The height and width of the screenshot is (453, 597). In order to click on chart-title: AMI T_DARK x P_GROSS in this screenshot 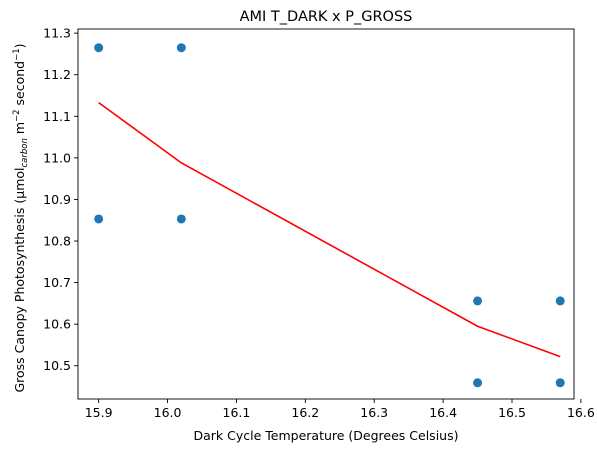, I will do `click(326, 17)`.